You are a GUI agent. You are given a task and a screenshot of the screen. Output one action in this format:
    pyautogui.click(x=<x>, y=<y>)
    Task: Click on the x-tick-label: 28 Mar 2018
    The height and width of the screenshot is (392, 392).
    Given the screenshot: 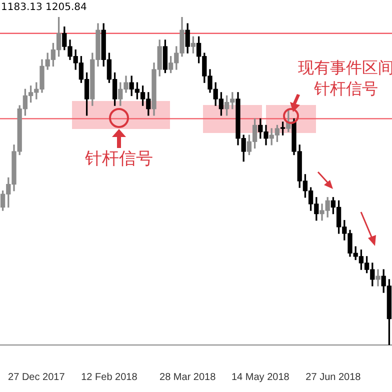 What is the action you would take?
    pyautogui.click(x=188, y=377)
    